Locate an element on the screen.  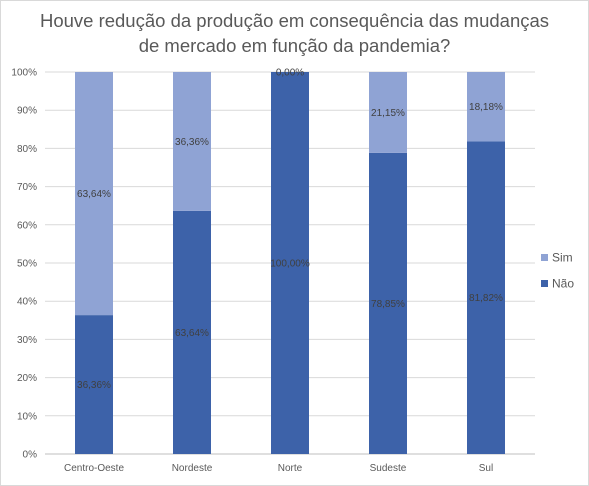
legend-label: Não is located at coordinates (563, 284).